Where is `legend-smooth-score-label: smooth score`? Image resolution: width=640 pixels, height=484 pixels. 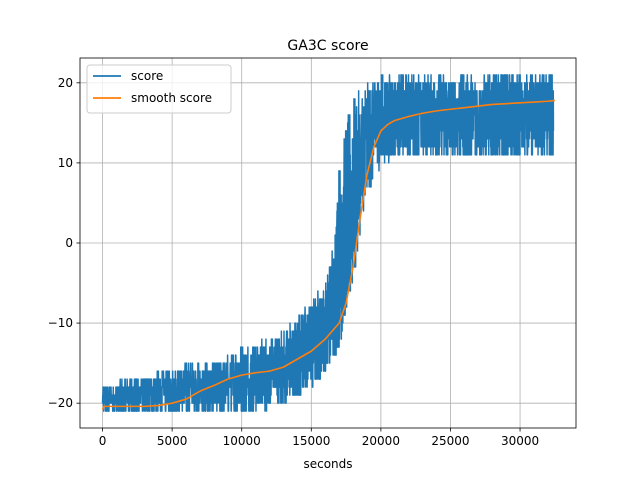 legend-smooth-score-label: smooth score is located at coordinates (171, 98).